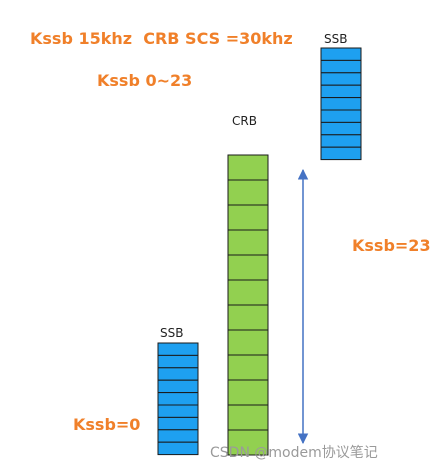  I want to click on span-annotation: Kssb=23, so click(391, 245).